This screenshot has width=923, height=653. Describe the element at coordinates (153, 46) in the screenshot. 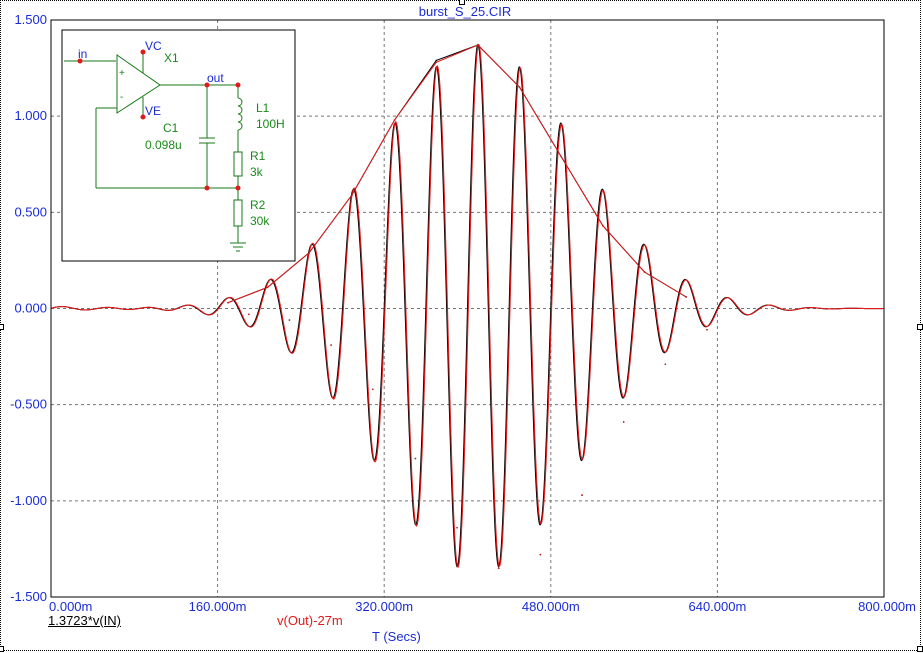

I see `label-vc: VC` at that location.